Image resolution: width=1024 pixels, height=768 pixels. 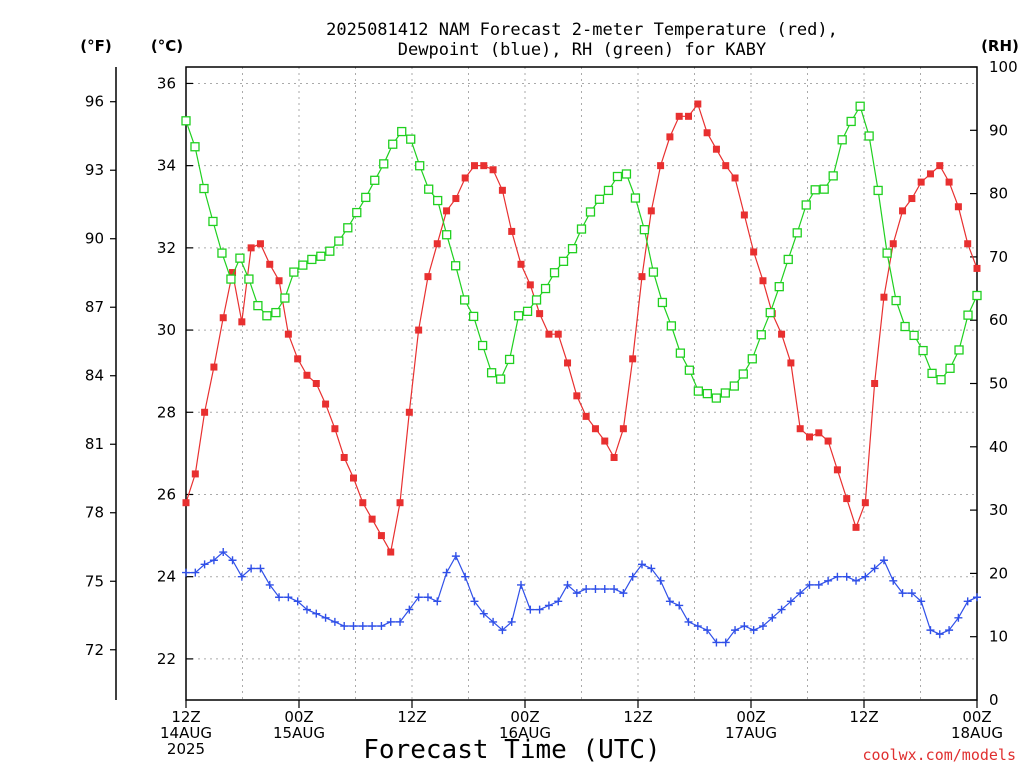 I want to click on celsius-tick-label: 30, so click(x=166, y=330).